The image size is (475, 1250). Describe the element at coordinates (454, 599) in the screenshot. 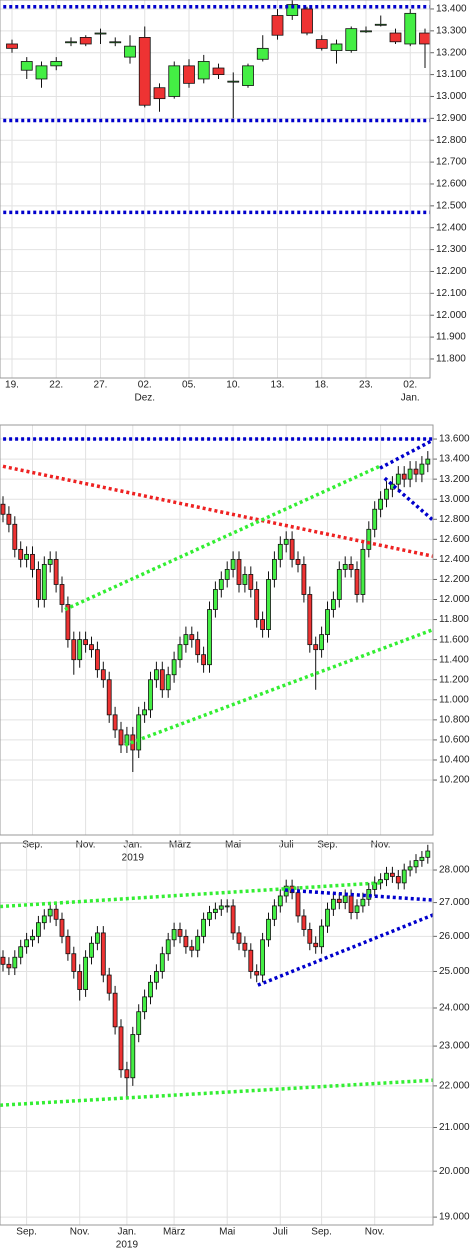

I see `y-tick-label: 12.000` at that location.